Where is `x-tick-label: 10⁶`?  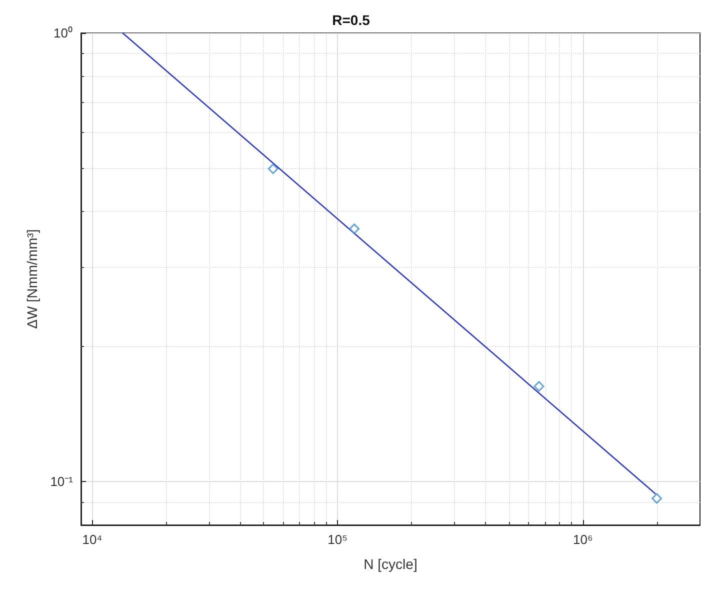
x-tick-label: 10⁶ is located at coordinates (583, 539).